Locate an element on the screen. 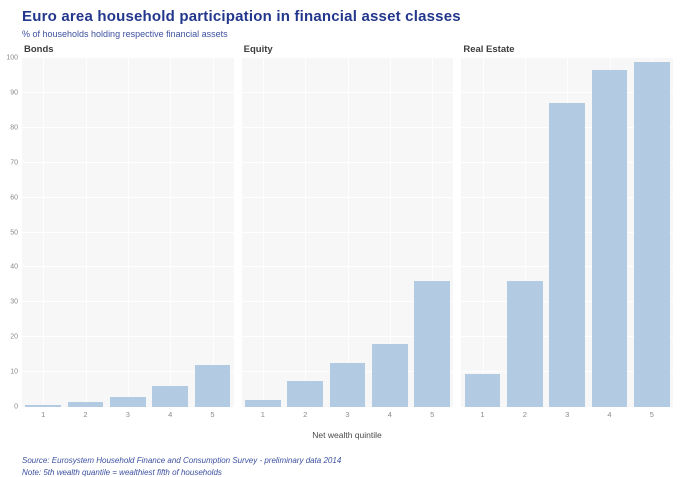  panel-title: Real Estate is located at coordinates (489, 49).